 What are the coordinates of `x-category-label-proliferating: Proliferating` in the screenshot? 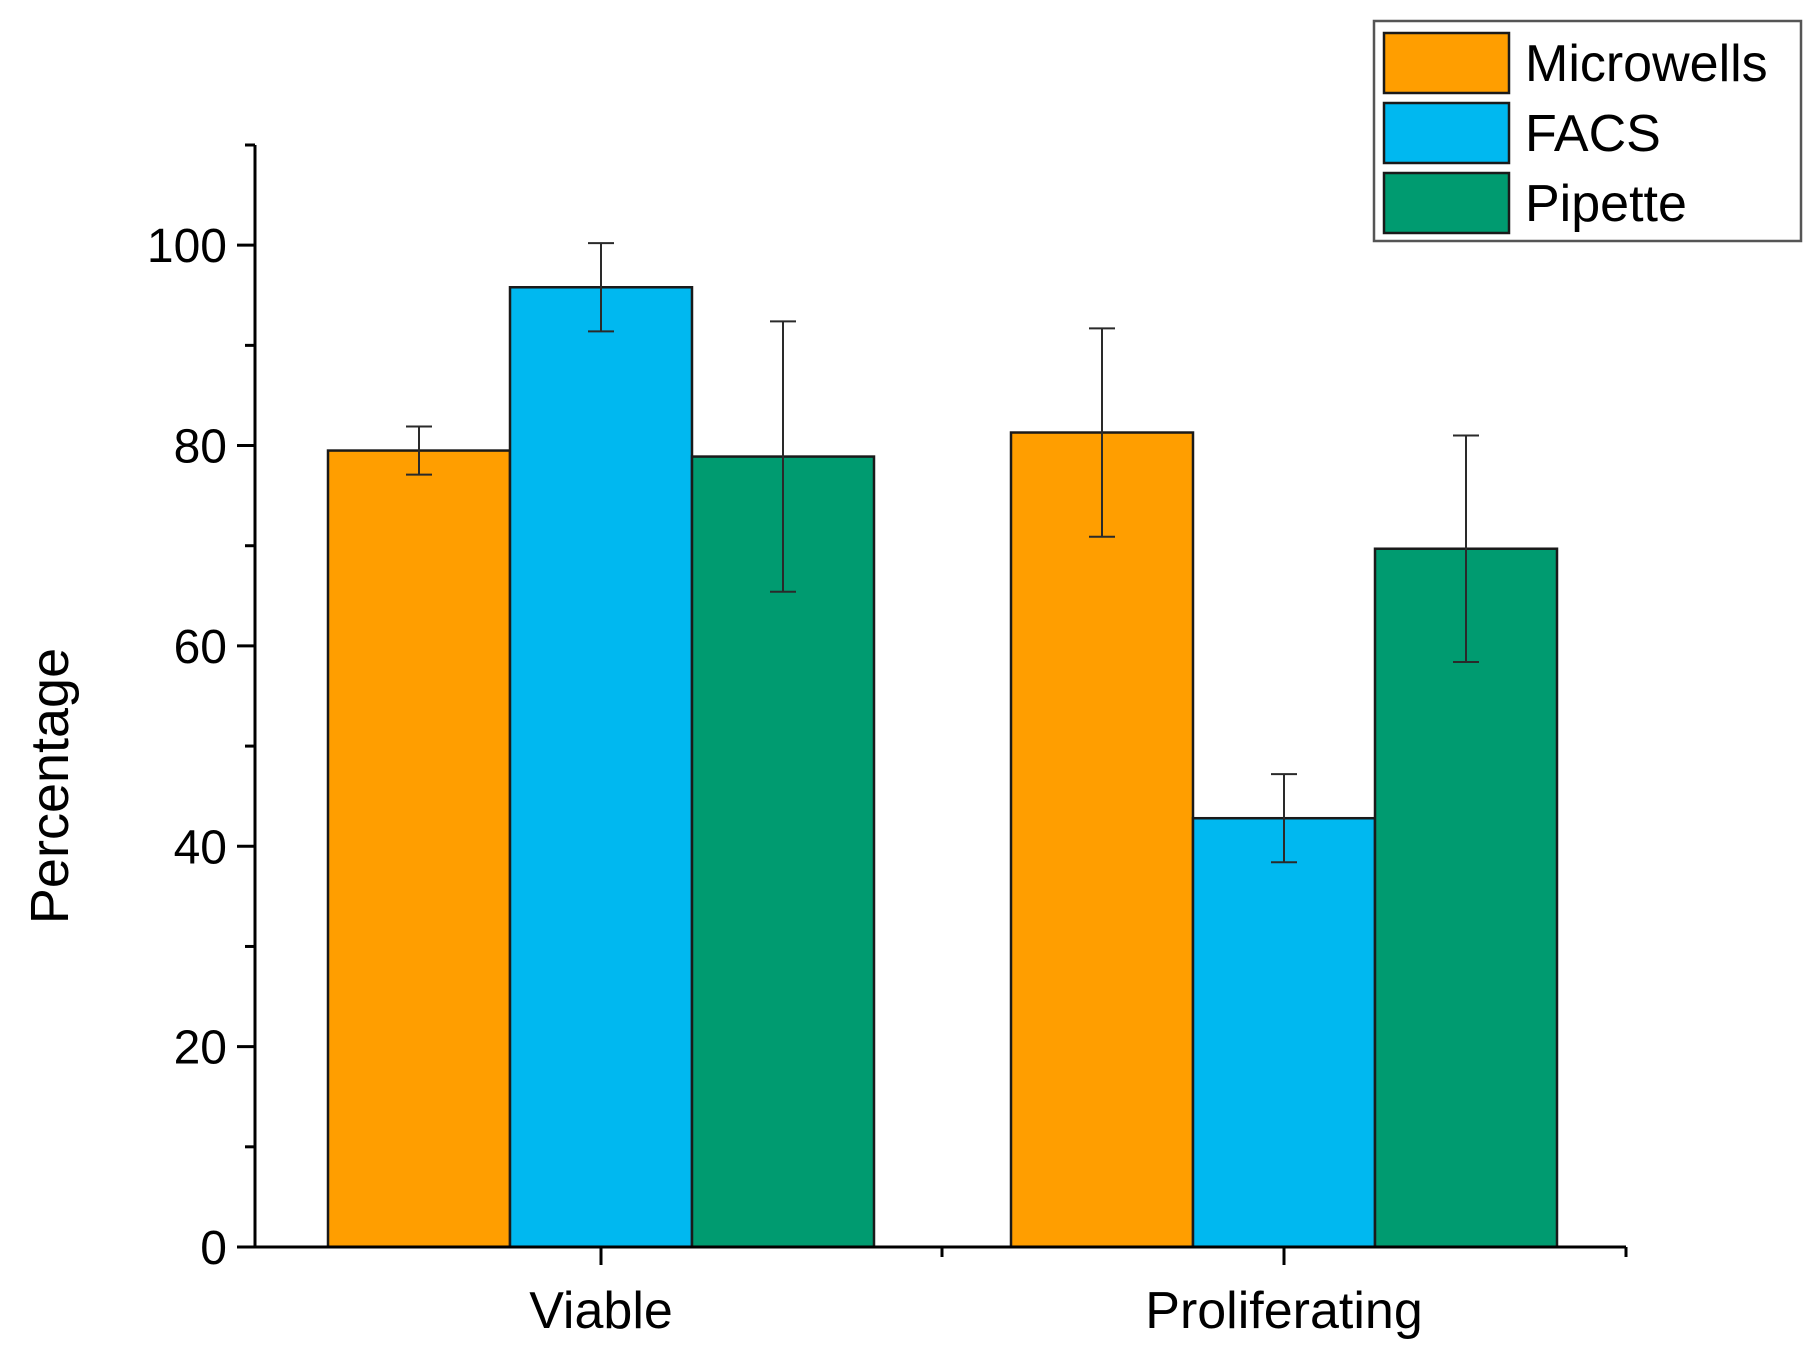 It's located at (1283, 1311).